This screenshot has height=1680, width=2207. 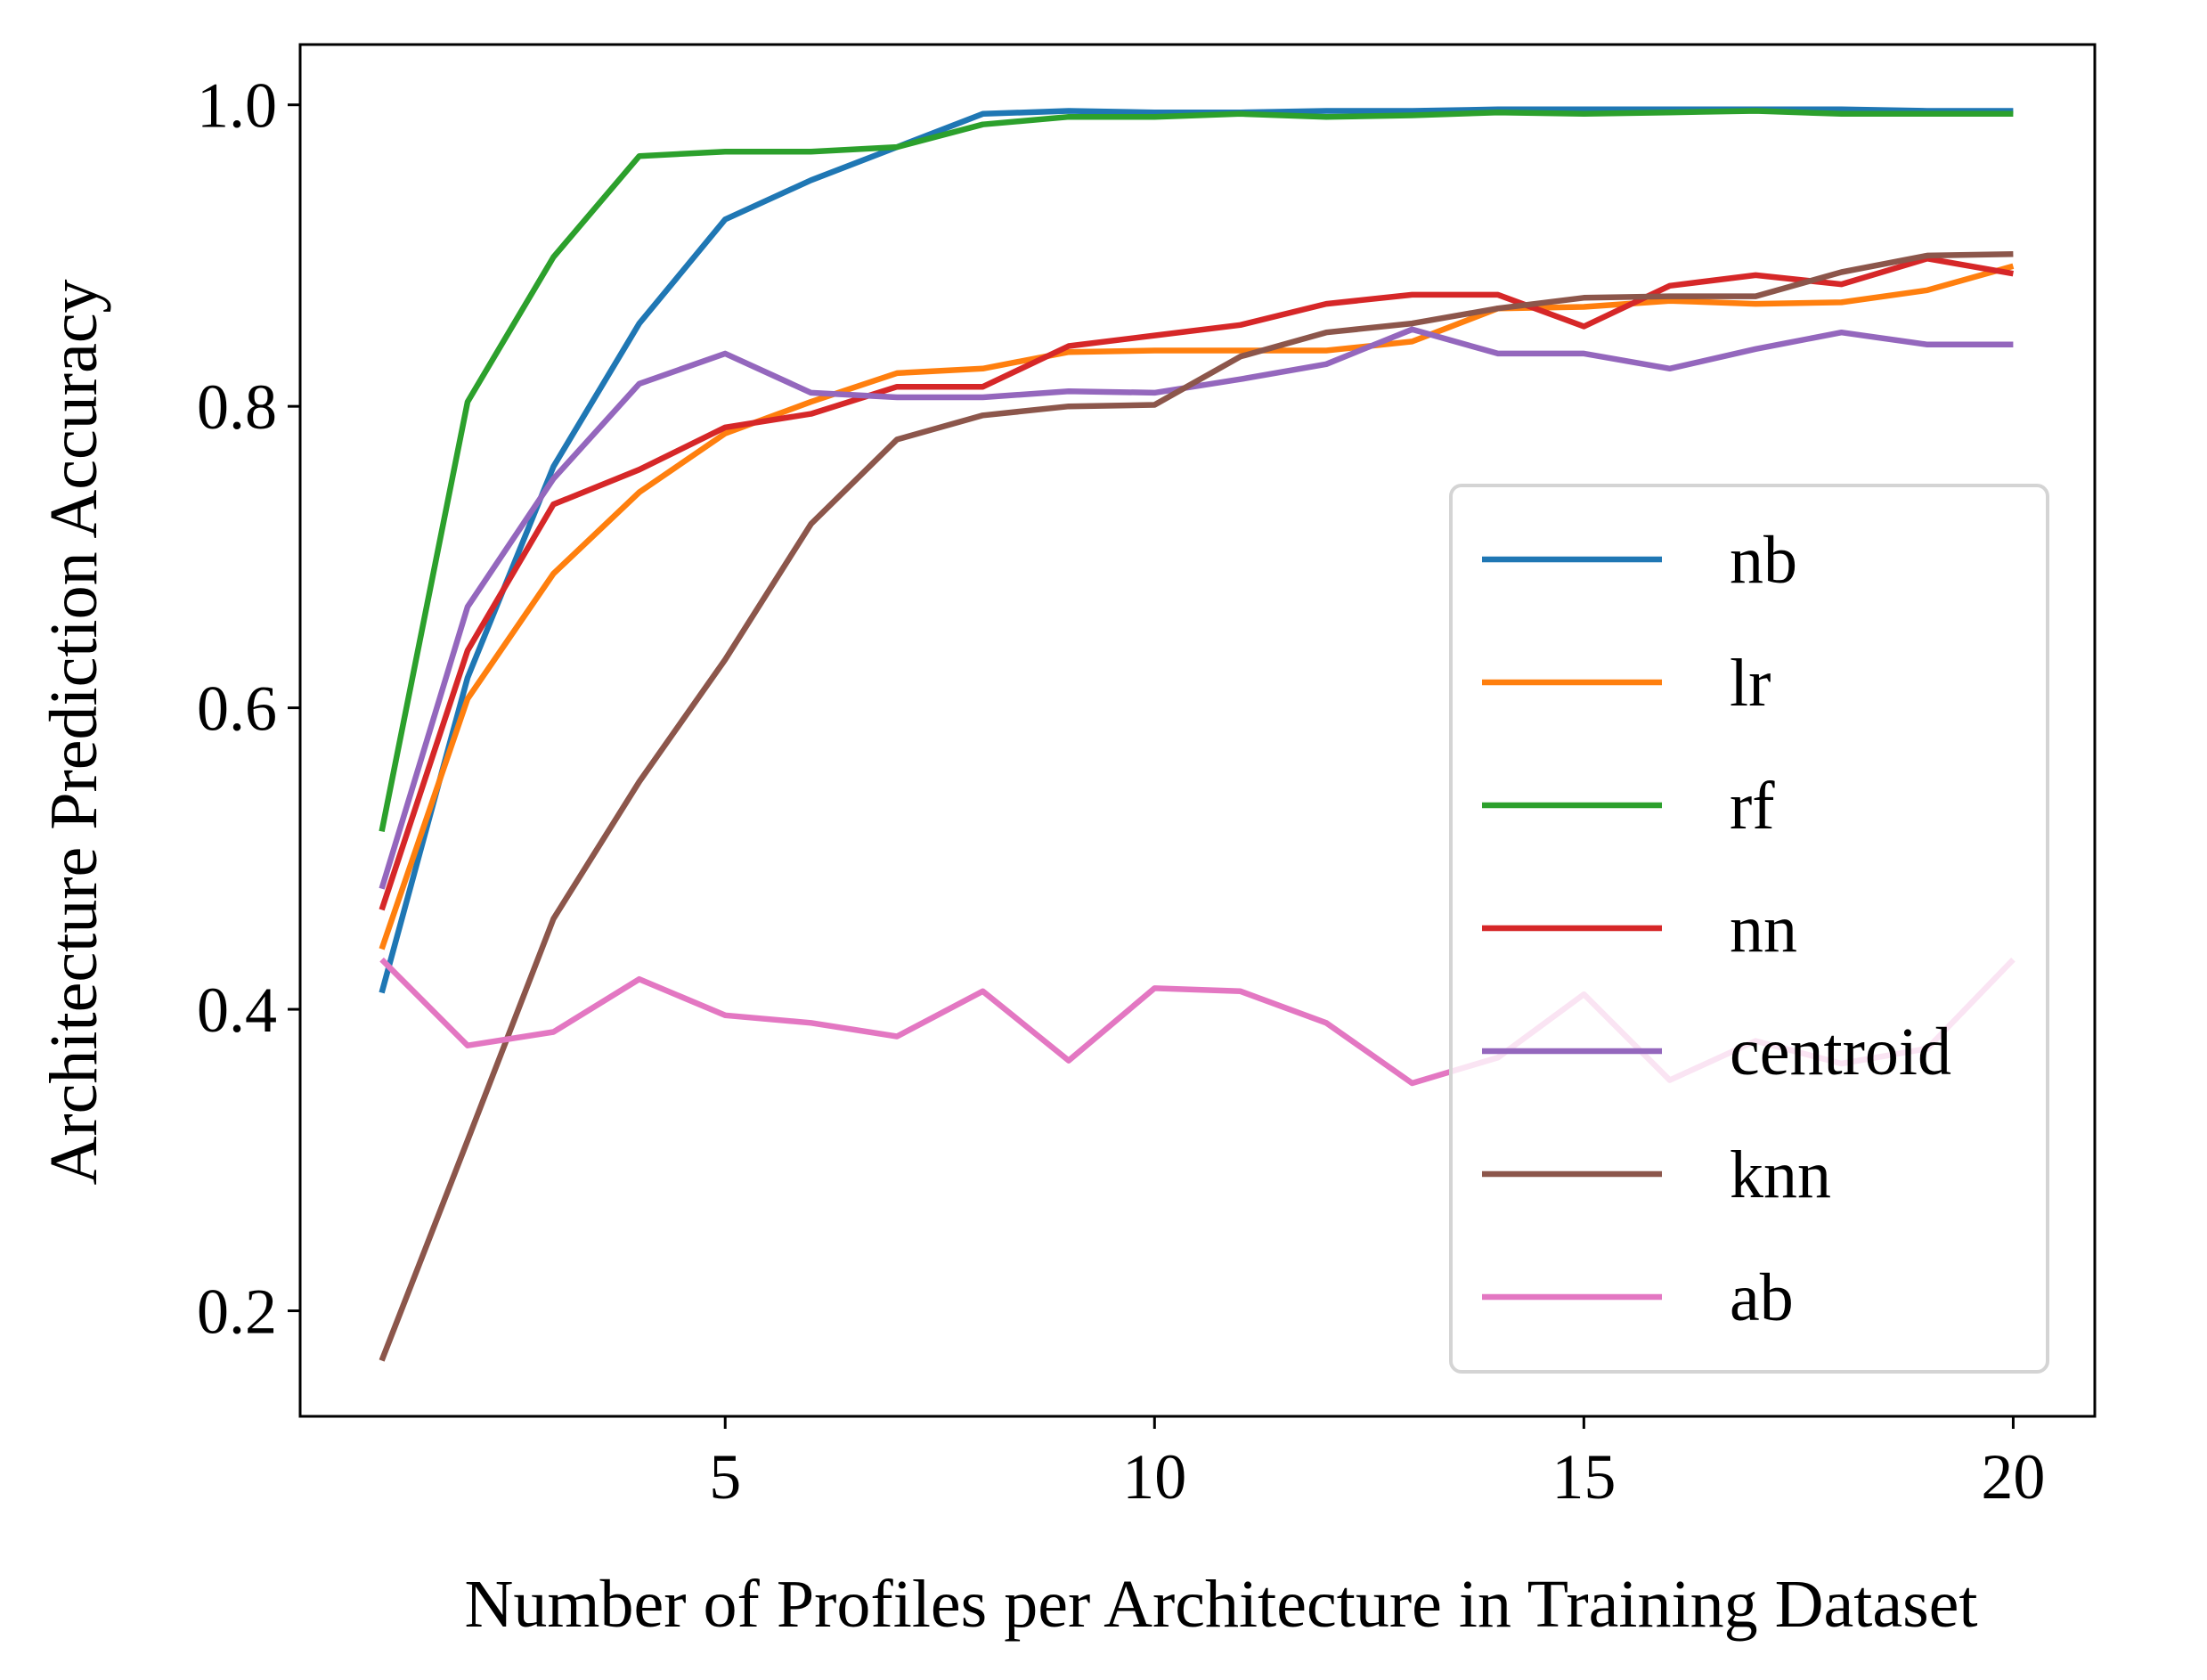 I want to click on legend-label-ab: ab, so click(x=1762, y=1297).